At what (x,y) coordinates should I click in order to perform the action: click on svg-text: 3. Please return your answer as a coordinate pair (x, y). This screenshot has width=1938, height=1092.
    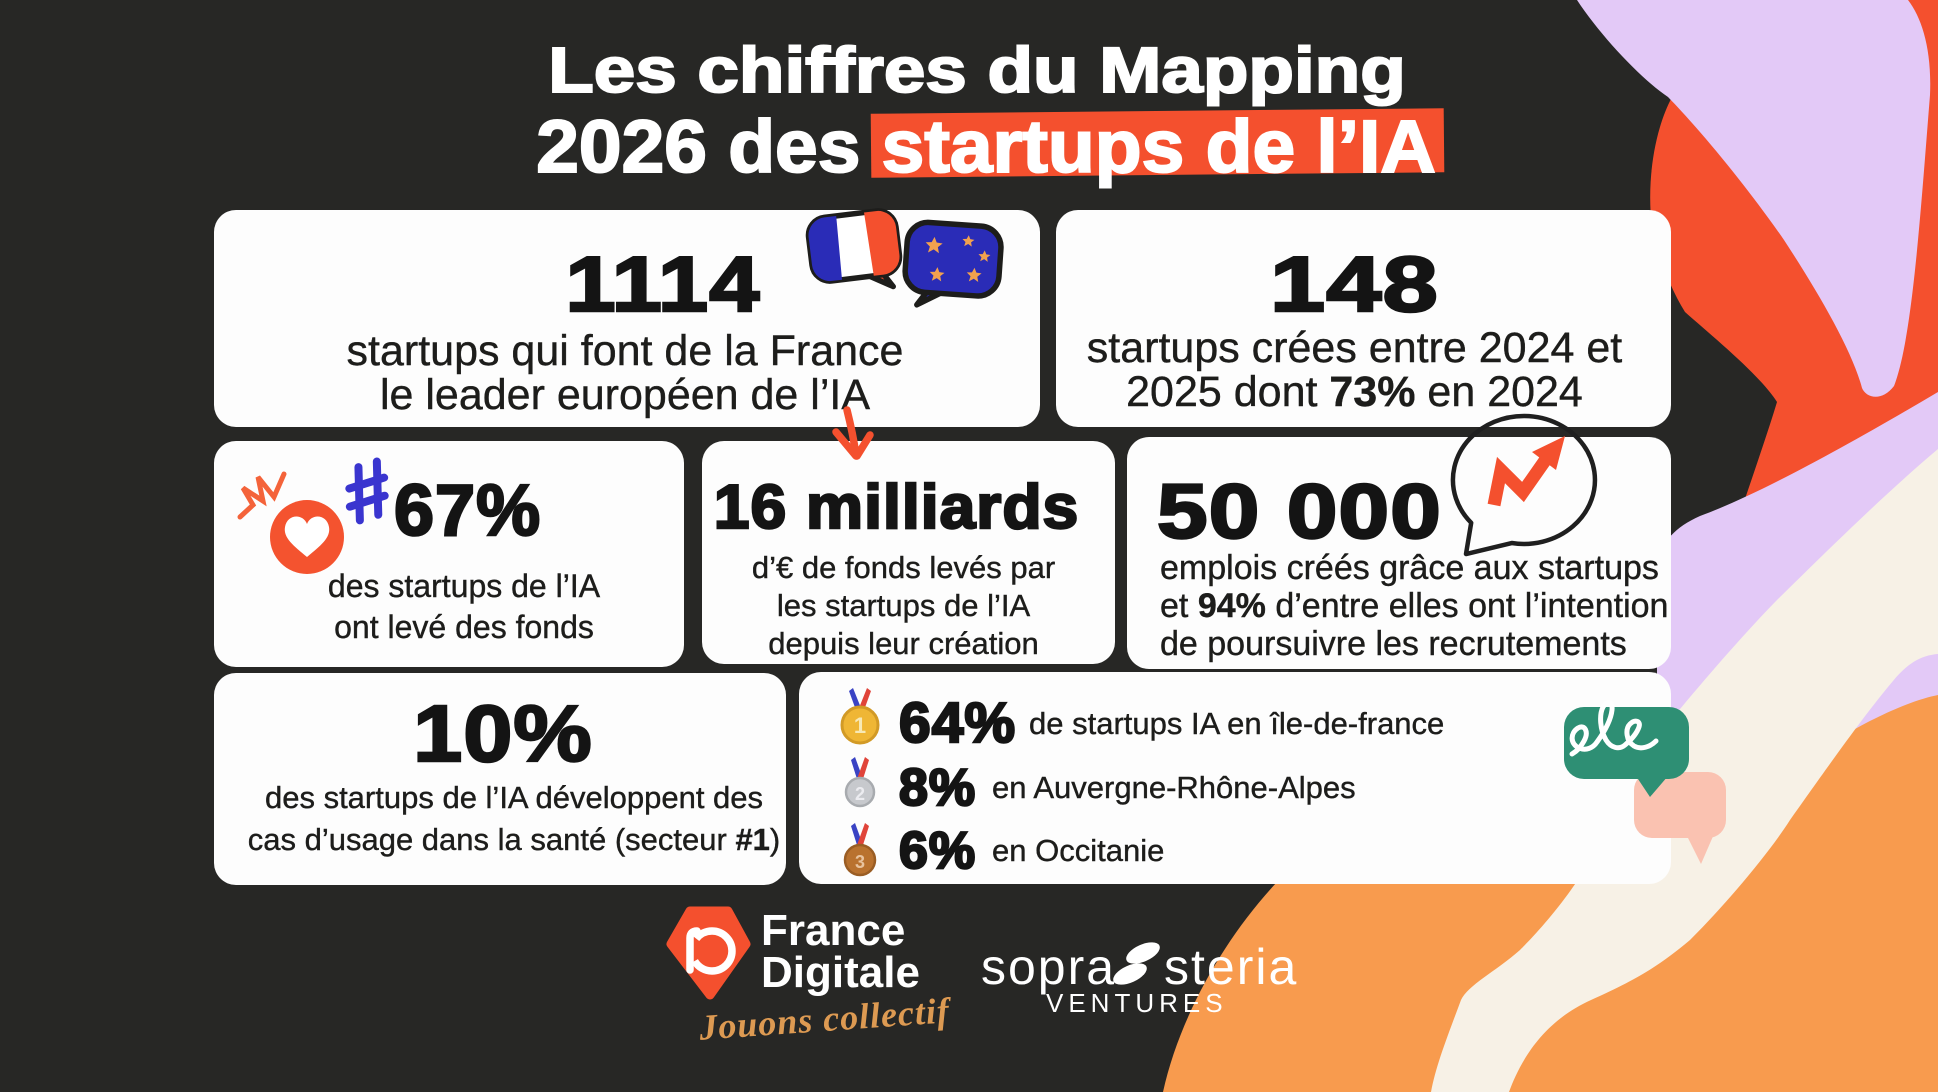
    Looking at the image, I should click on (860, 862).